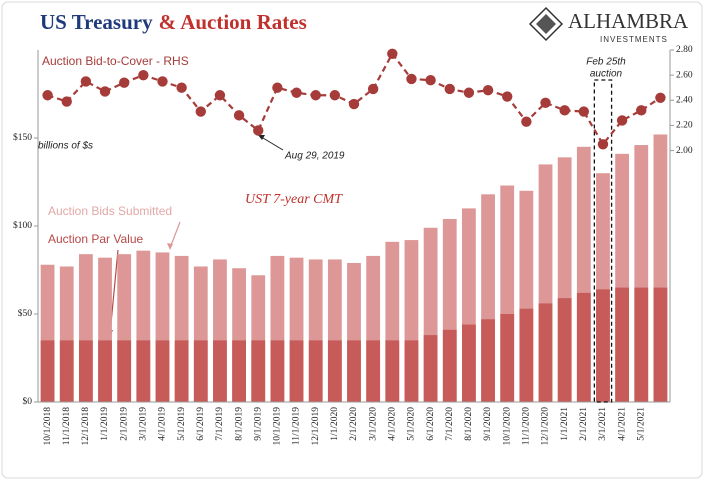 Image resolution: width=705 pixels, height=481 pixels. I want to click on y-tick-label: $0, so click(28, 401).